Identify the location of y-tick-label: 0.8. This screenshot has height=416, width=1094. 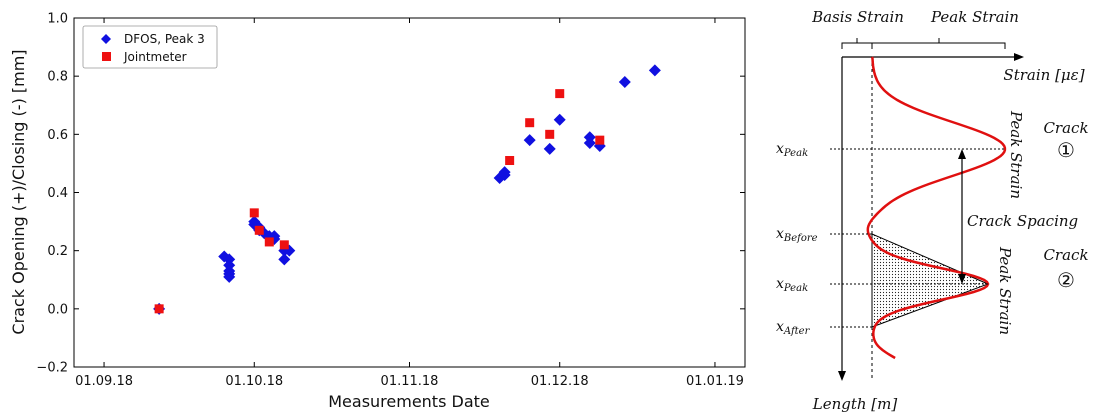
(57, 77).